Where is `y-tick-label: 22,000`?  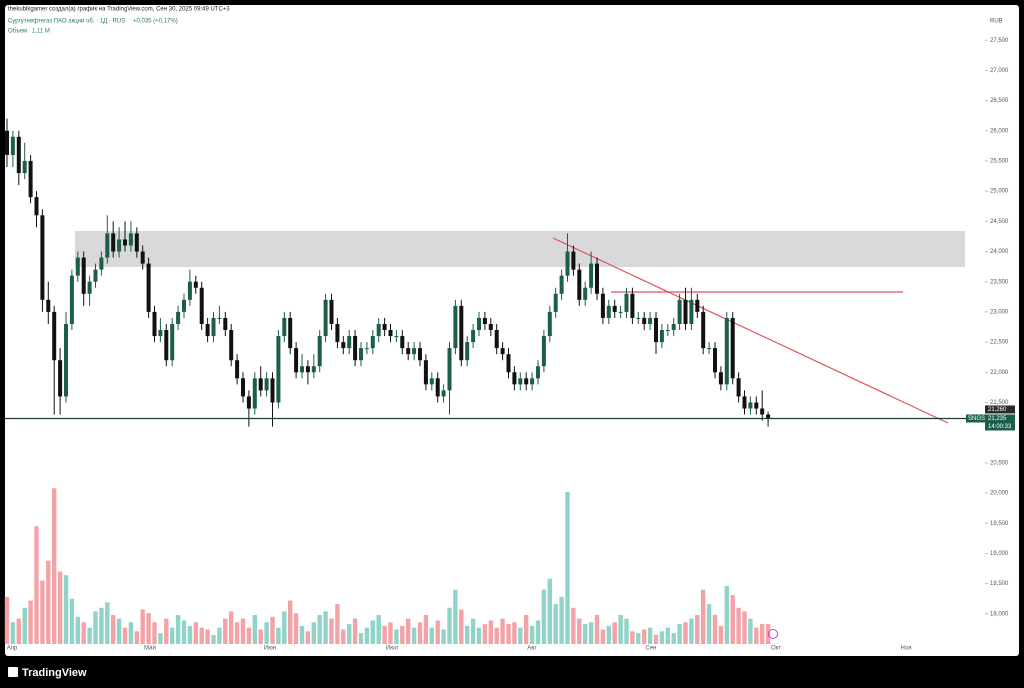 y-tick-label: 22,000 is located at coordinates (999, 373).